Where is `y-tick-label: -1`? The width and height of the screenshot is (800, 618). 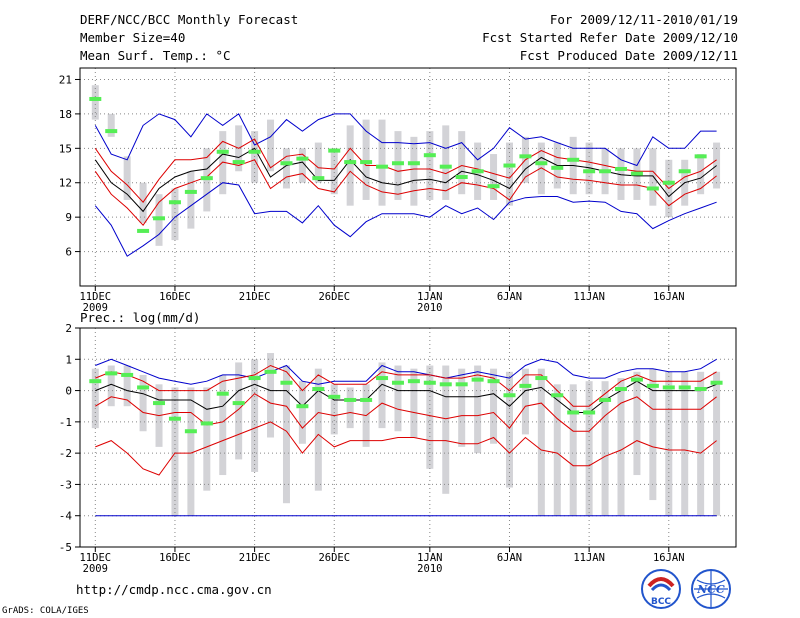 y-tick-label: -1 is located at coordinates (65, 422).